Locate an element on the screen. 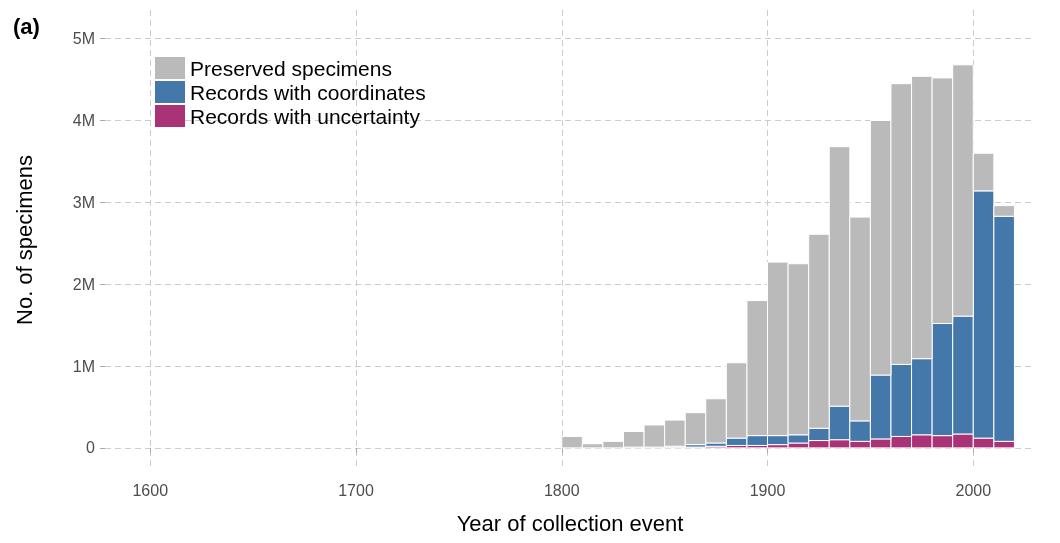 The height and width of the screenshot is (543, 1060). y-tick-label: 1M is located at coordinates (83, 366).